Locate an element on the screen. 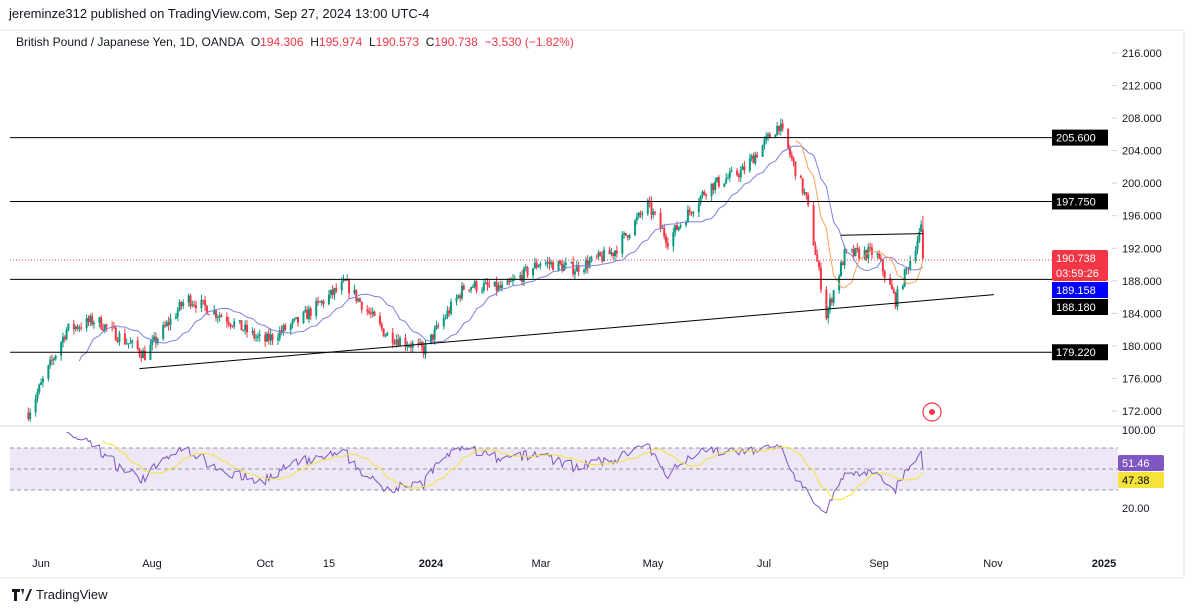 This screenshot has width=1195, height=613. trendline is located at coordinates (567, 332).